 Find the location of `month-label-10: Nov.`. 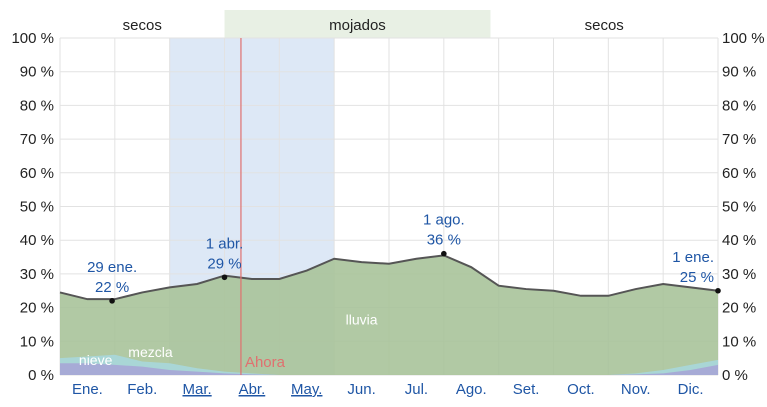

month-label-10: Nov. is located at coordinates (636, 389).